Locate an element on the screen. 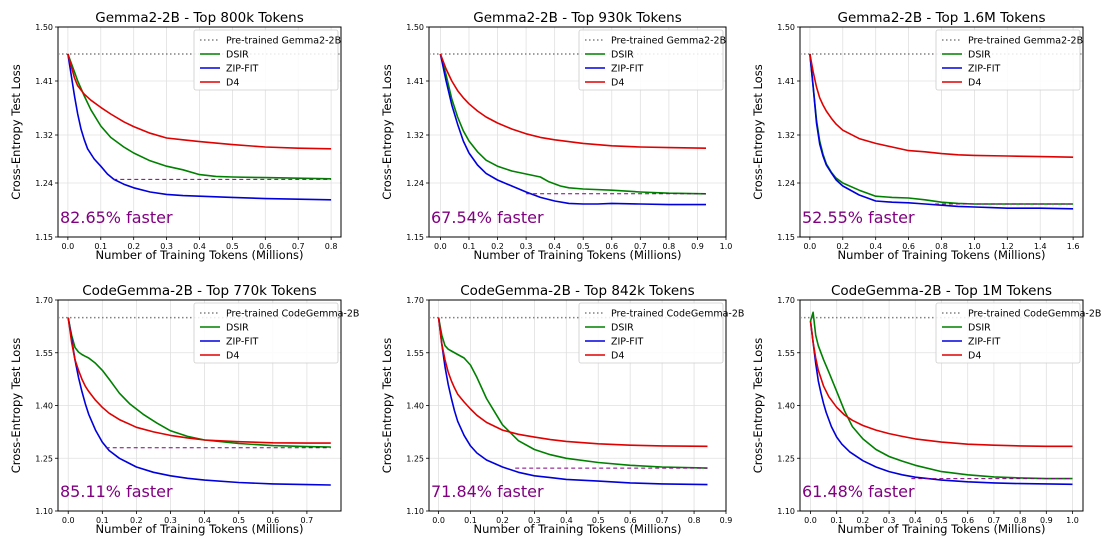  x-tick-label: 1.2 is located at coordinates (1007, 246).